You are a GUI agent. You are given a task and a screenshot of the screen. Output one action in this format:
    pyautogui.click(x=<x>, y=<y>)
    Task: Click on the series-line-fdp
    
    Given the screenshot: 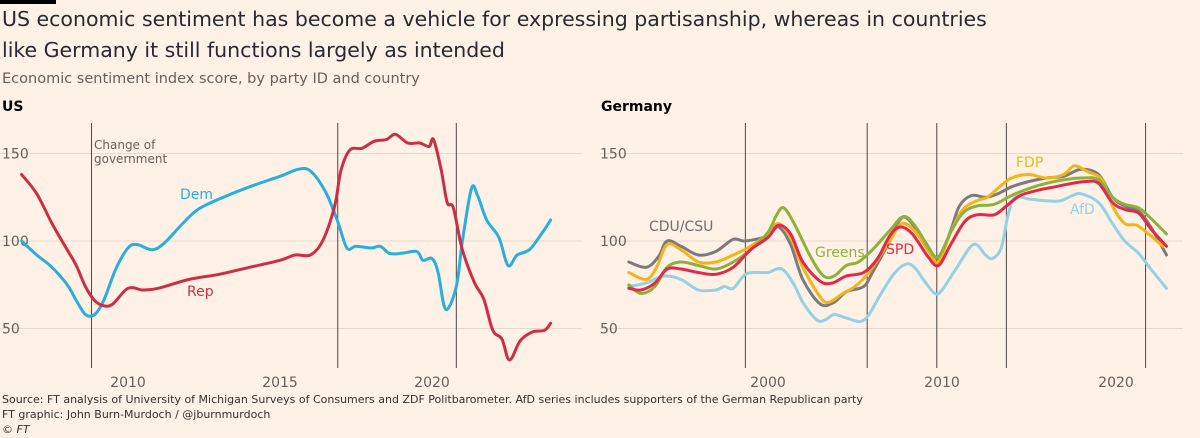 What is the action you would take?
    pyautogui.click(x=896, y=234)
    